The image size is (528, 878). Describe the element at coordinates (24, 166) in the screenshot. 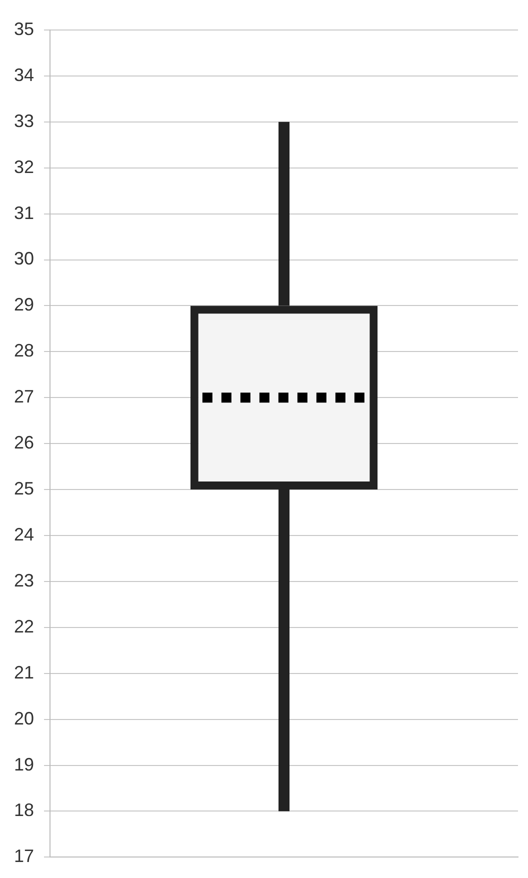

I see `y-tick-label: 32` at that location.